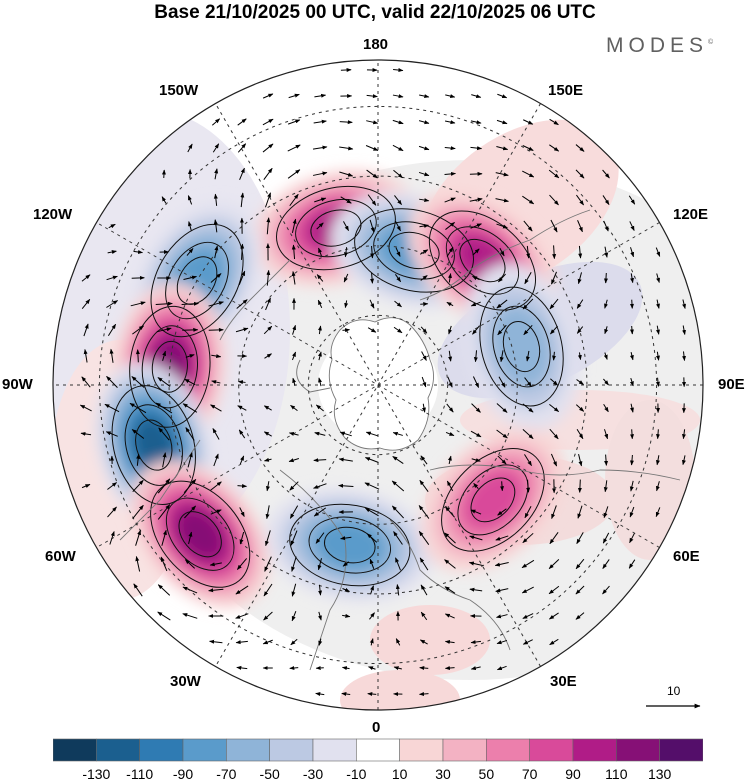 The image size is (750, 783). Describe the element at coordinates (313, 774) in the screenshot. I see `colorbar-tick-label: -30` at that location.